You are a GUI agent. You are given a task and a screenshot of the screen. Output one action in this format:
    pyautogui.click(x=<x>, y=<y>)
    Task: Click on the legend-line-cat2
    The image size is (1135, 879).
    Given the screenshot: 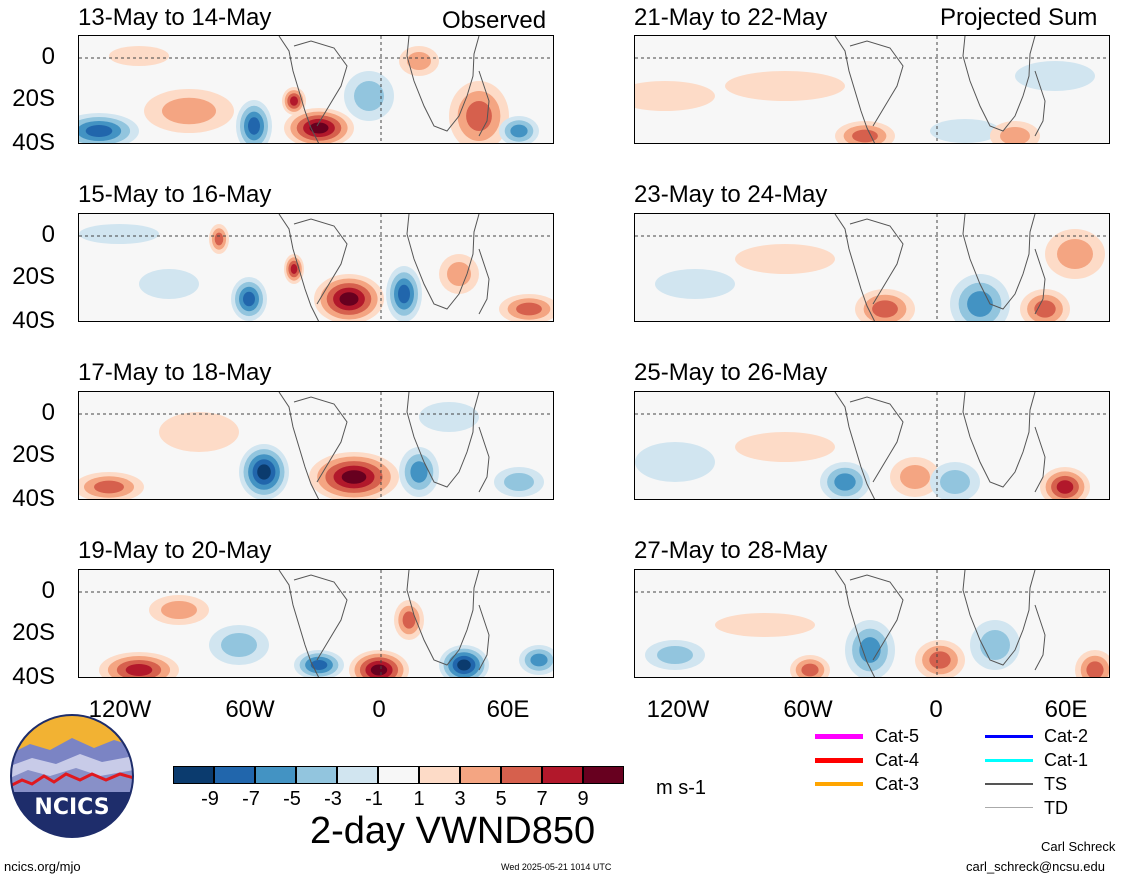 What is the action you would take?
    pyautogui.click(x=1009, y=736)
    